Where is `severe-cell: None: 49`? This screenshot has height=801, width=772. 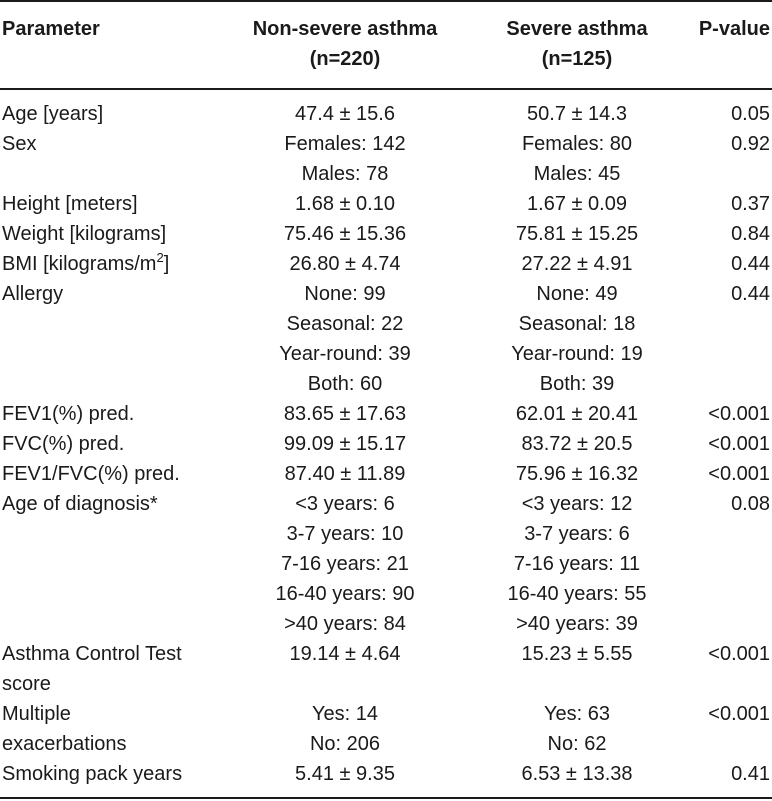 severe-cell: None: 49 is located at coordinates (577, 294).